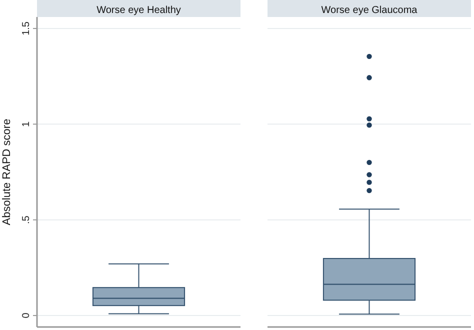 The height and width of the screenshot is (330, 474). What do you see at coordinates (7, 172) in the screenshot?
I see `y-axis-title: Absolute RAPD score` at bounding box center [7, 172].